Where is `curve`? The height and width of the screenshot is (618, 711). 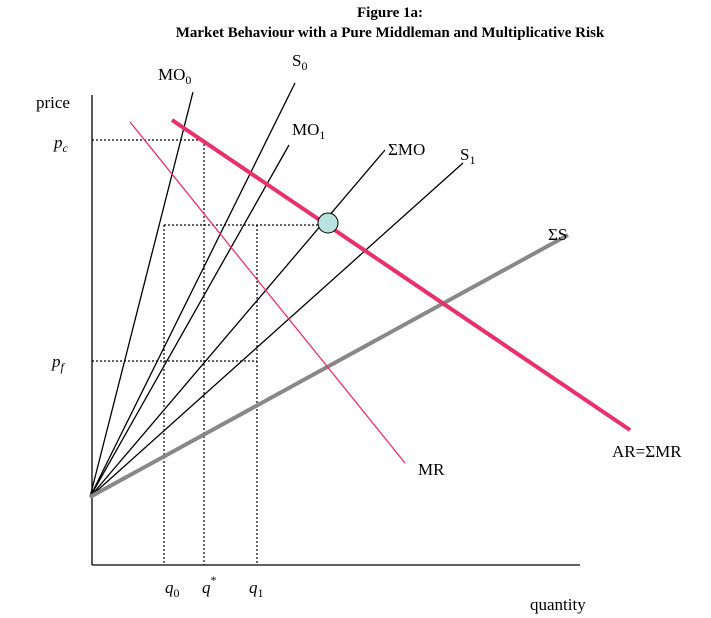
curve is located at coordinates (141, 294).